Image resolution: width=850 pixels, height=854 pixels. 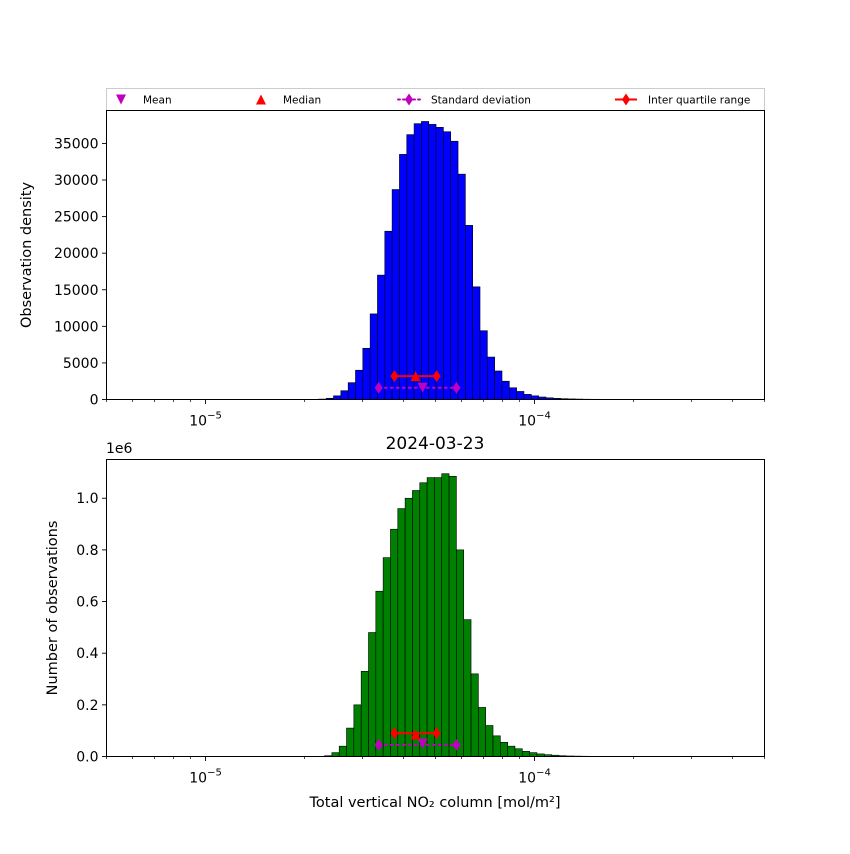 I want to click on top-y-tick-label: 5000, so click(x=81, y=364).